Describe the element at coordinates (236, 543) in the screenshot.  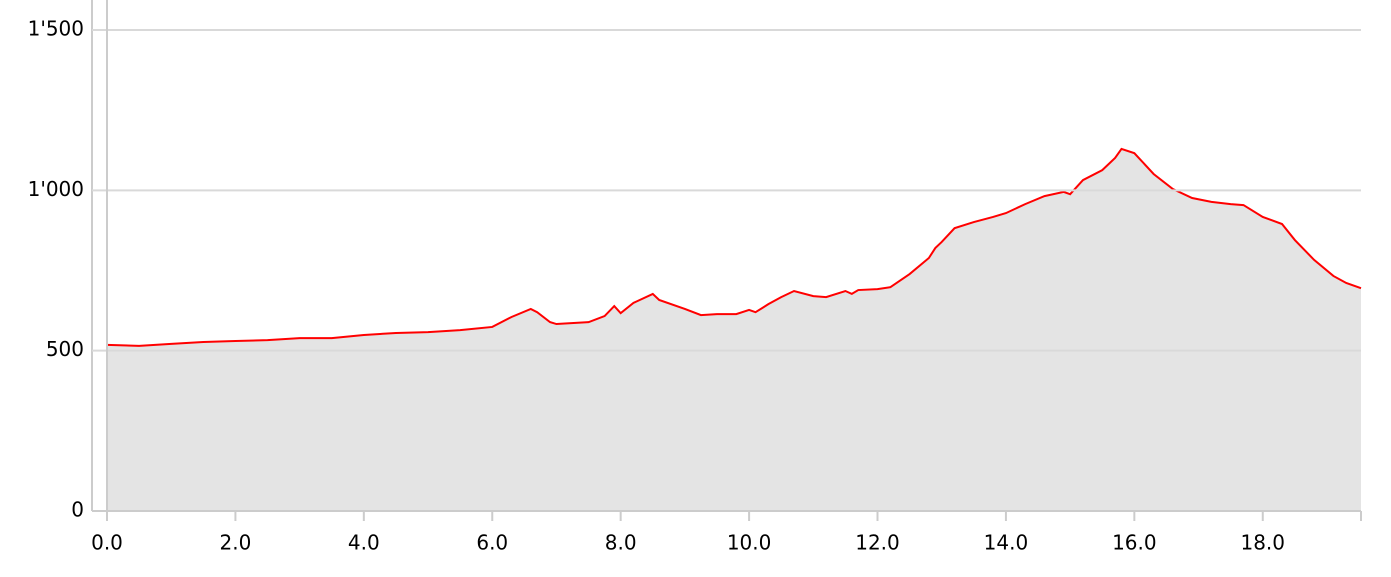
I see `x-tick-label: 2.0` at that location.